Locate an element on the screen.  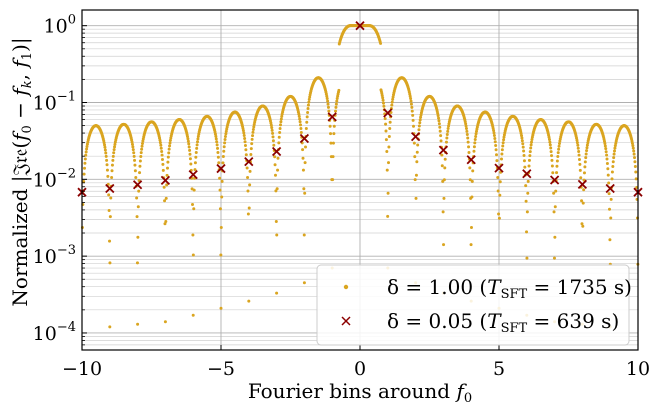
series-2-point is located at coordinates (388, 113).